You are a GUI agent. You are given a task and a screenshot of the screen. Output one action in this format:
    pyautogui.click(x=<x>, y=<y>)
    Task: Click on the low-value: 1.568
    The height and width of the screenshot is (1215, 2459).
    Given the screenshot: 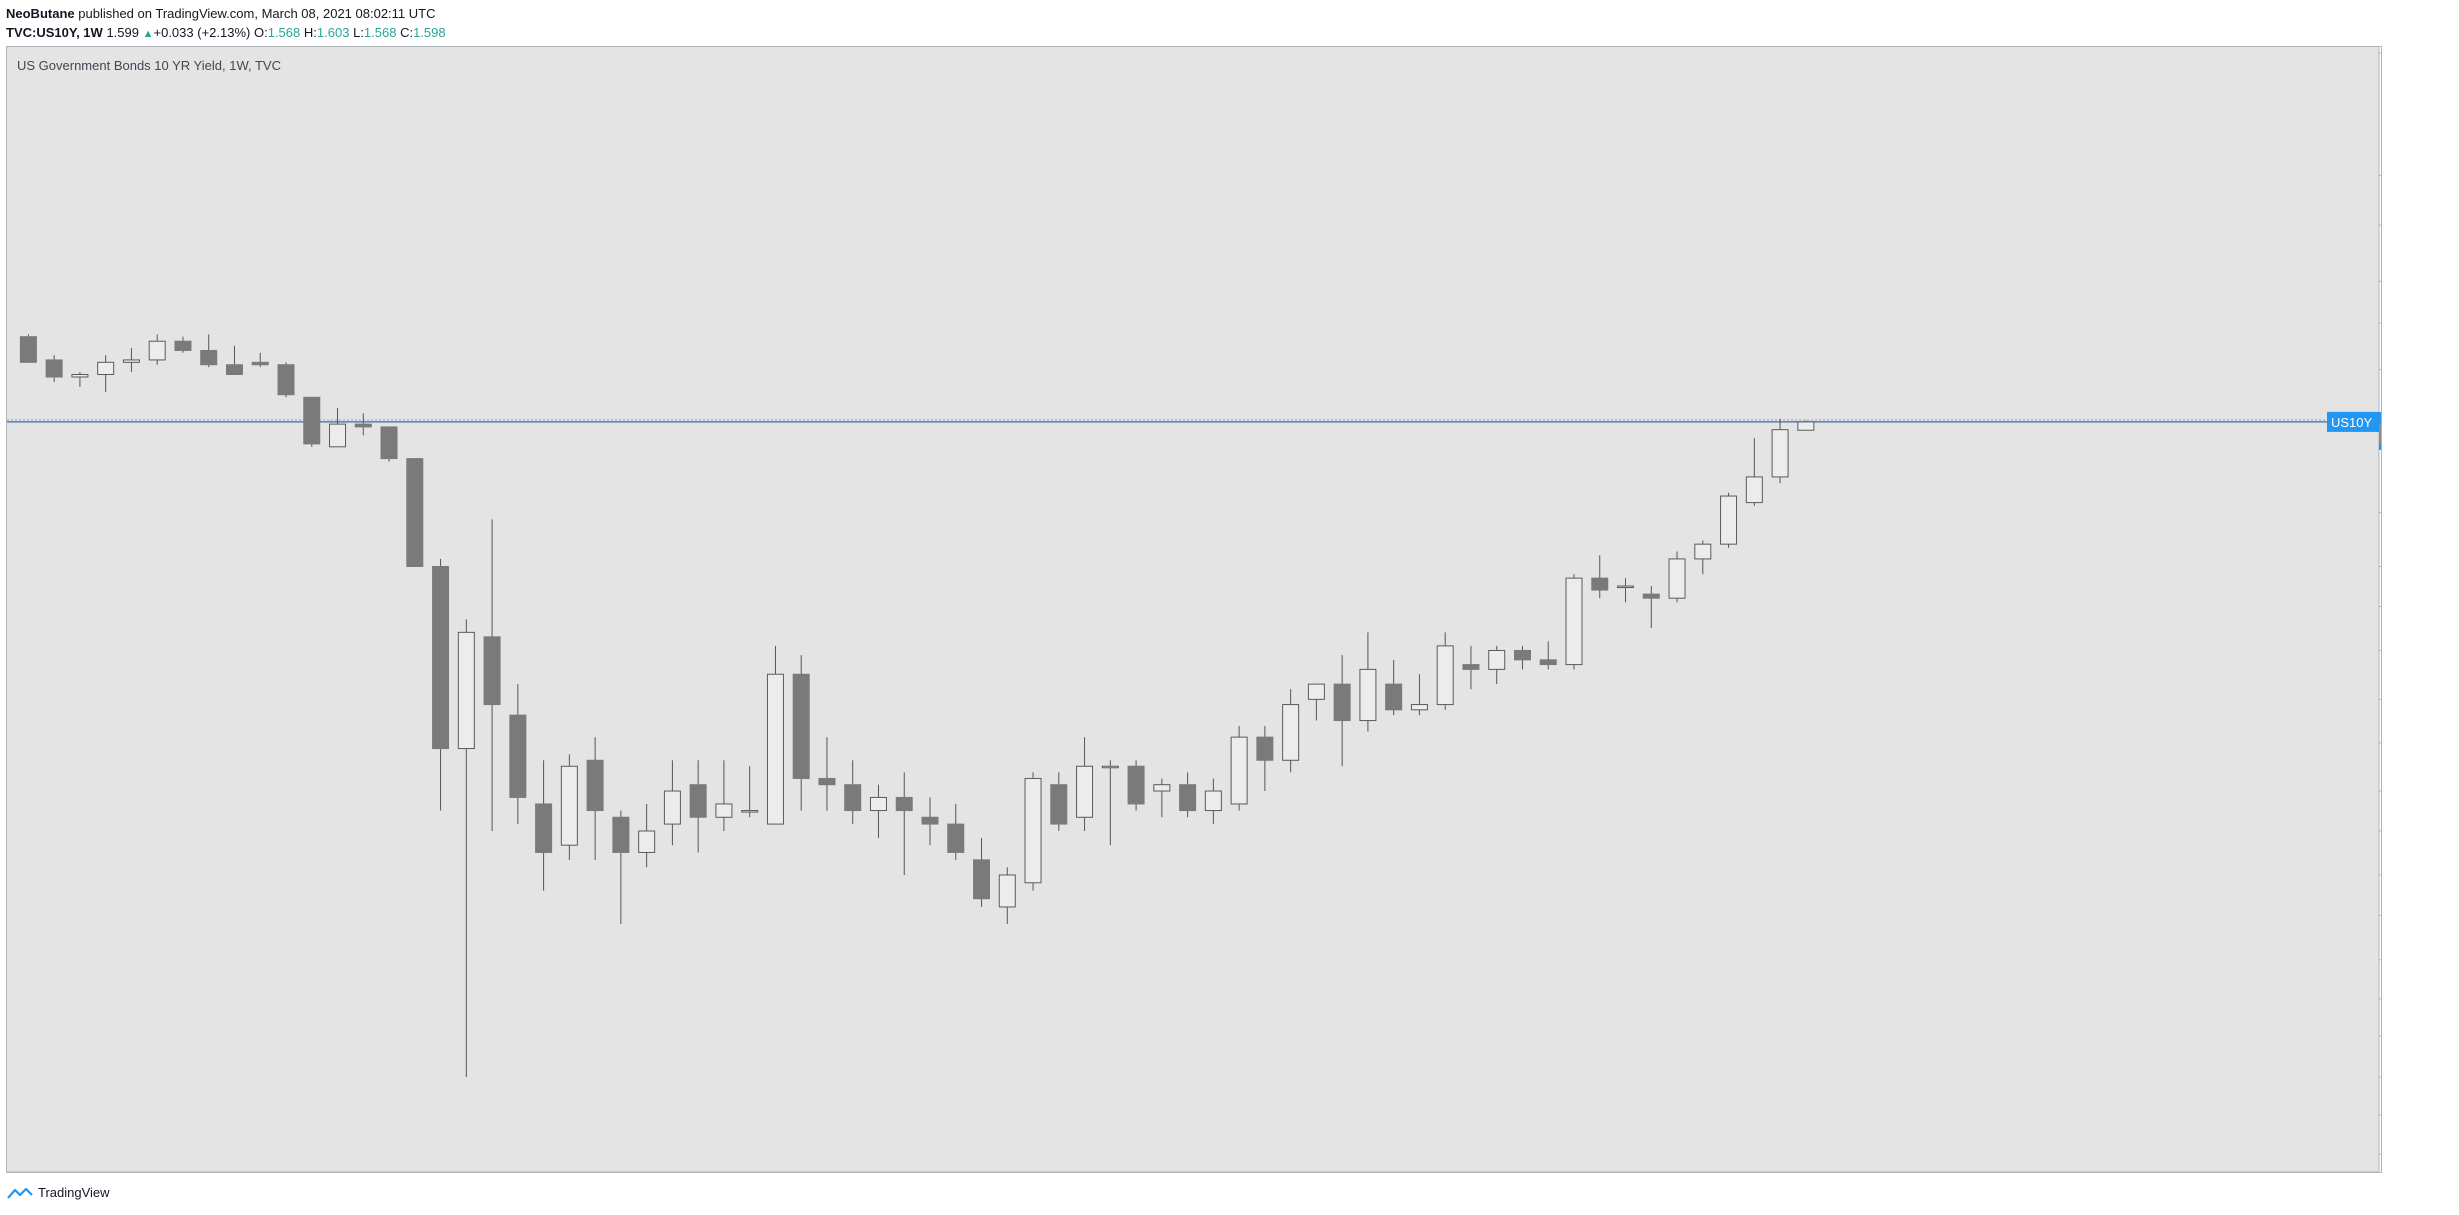 What is the action you would take?
    pyautogui.click(x=380, y=32)
    